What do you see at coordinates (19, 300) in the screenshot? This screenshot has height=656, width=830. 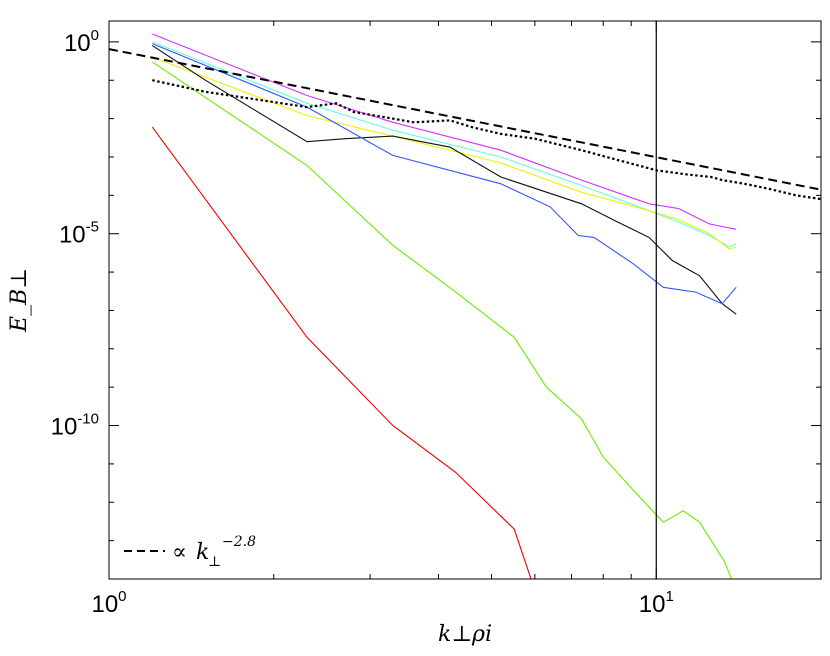 I see `y-axis-label: E_B⊥` at bounding box center [19, 300].